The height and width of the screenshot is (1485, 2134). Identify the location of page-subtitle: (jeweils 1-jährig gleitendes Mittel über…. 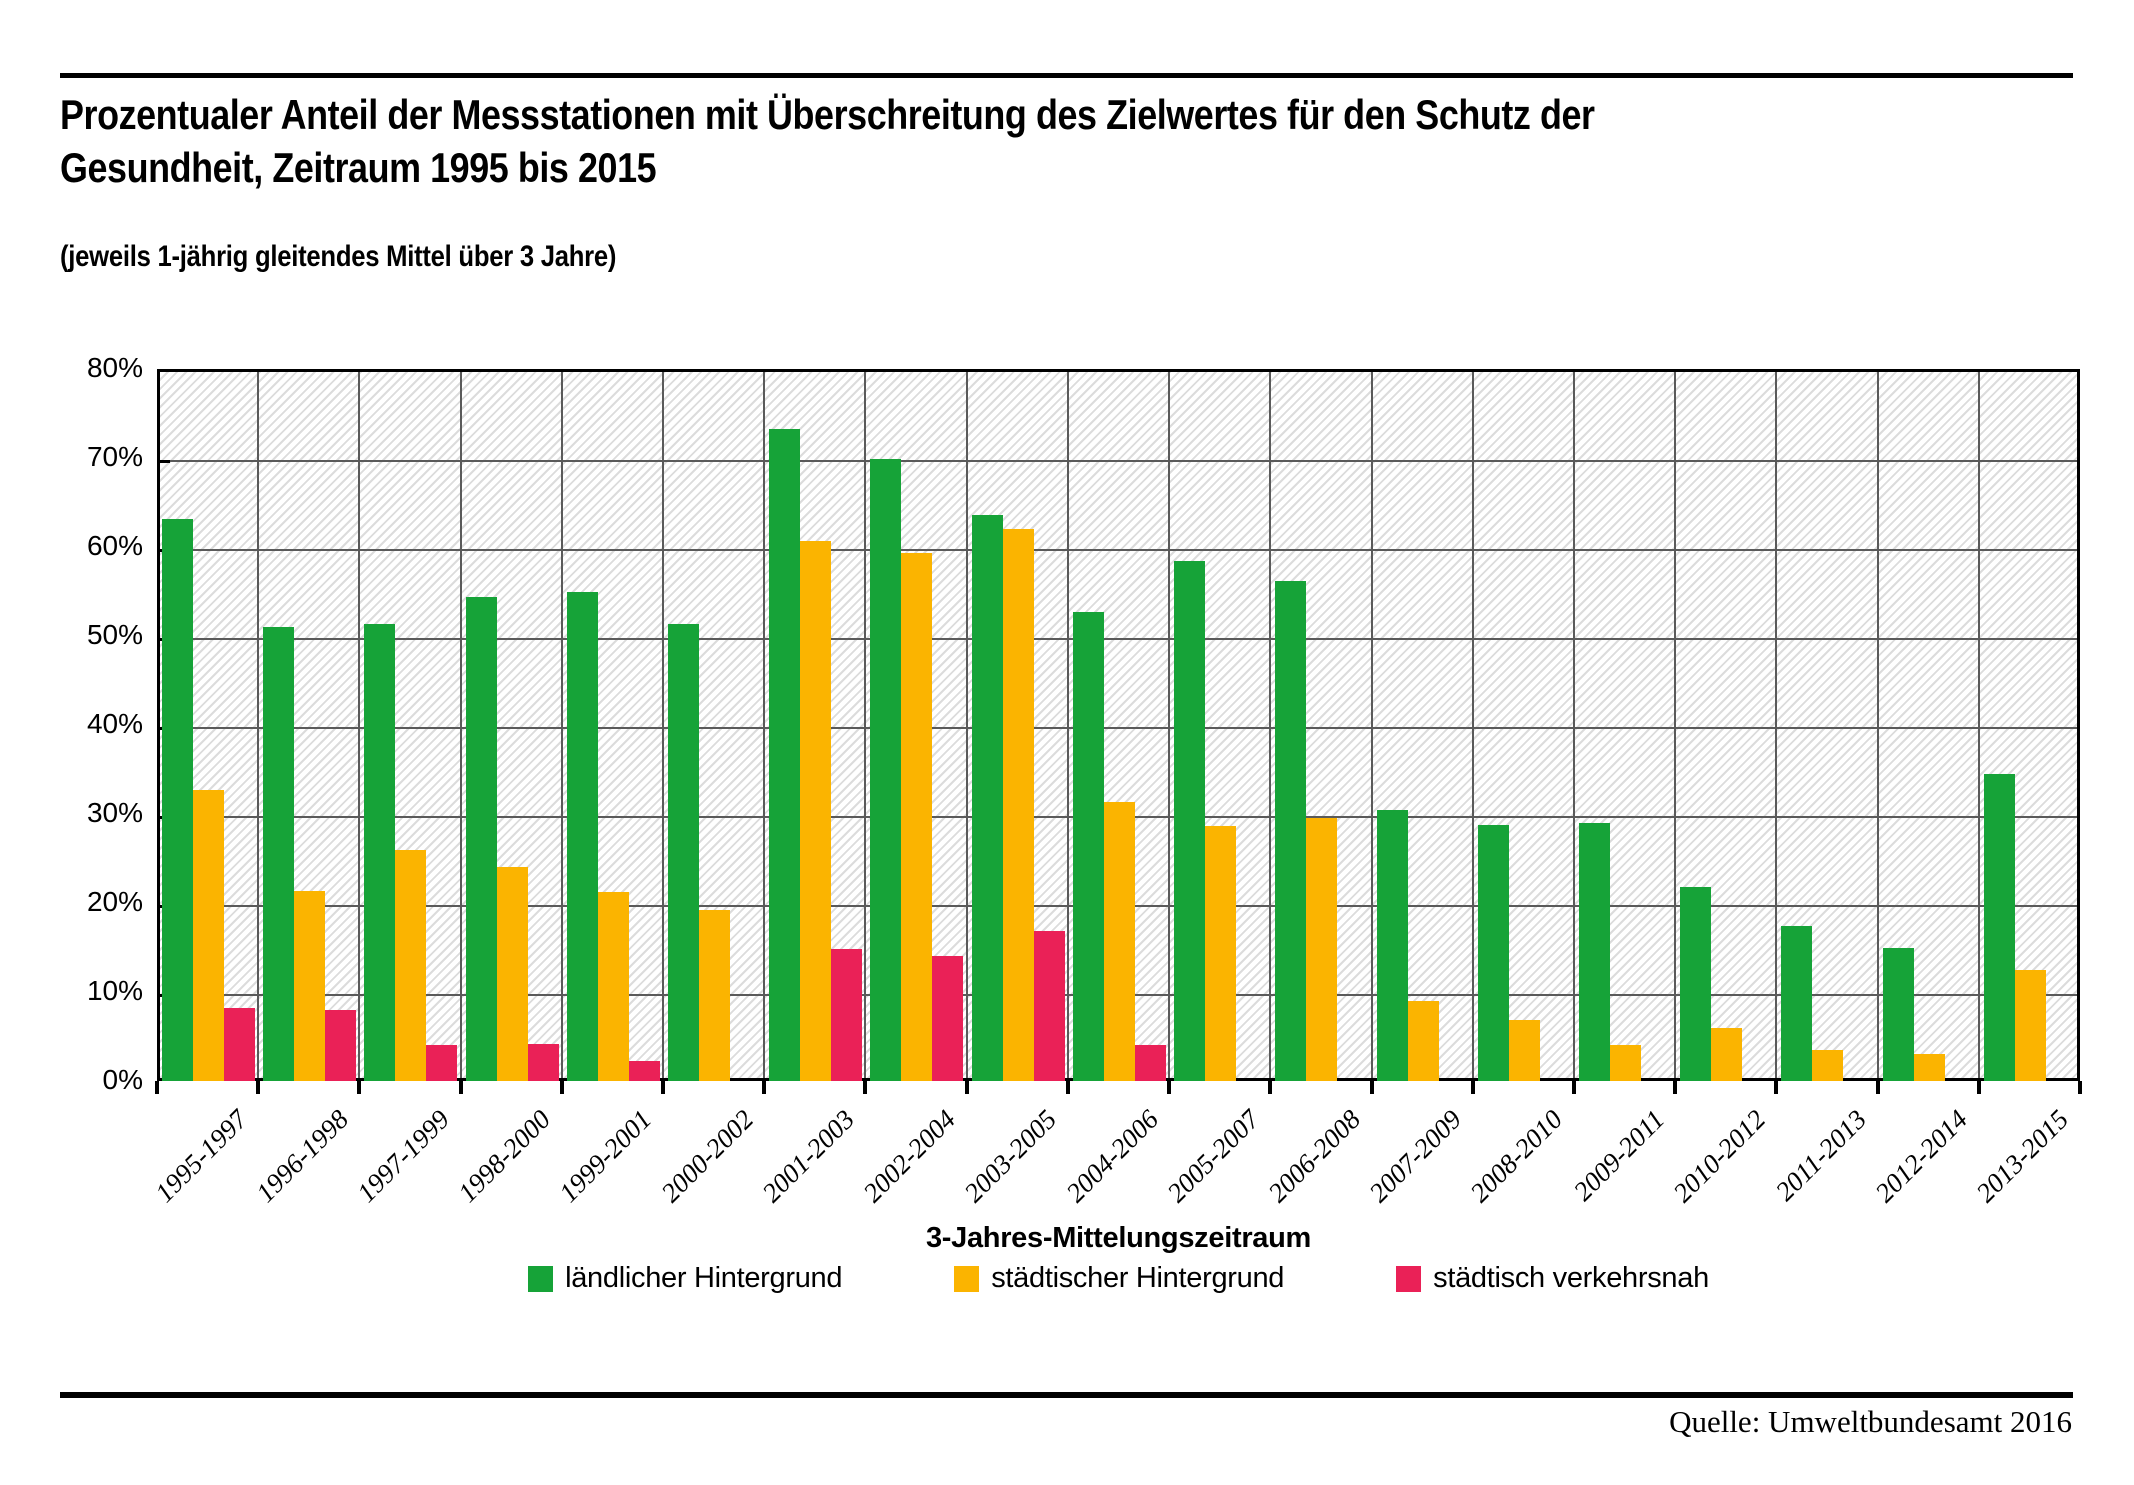
(338, 256).